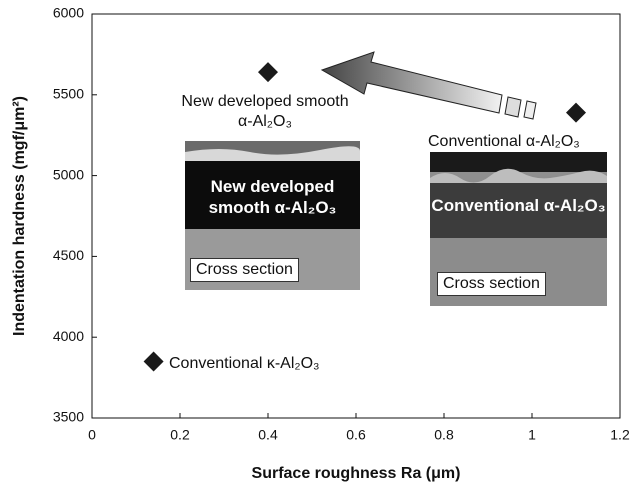  I want to click on x-tick-label: 1.2, so click(620, 435).